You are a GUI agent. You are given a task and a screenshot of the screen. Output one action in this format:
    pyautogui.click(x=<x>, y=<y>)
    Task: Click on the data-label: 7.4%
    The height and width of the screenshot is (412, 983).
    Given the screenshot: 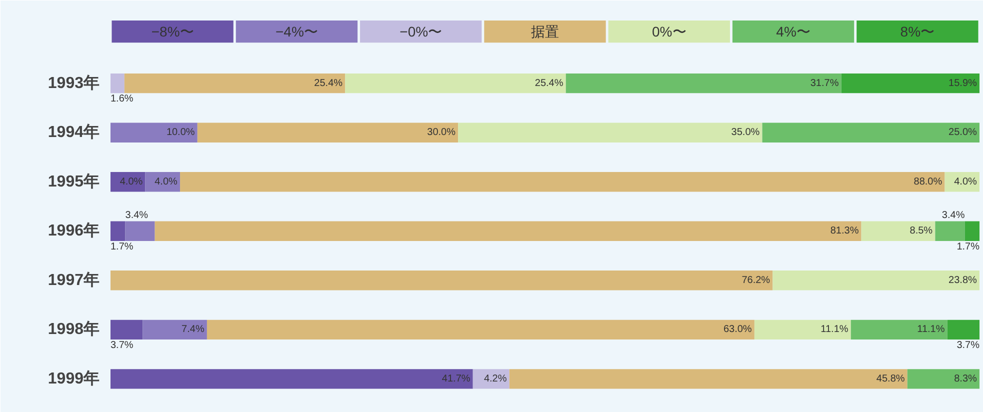 What is the action you would take?
    pyautogui.click(x=193, y=330)
    